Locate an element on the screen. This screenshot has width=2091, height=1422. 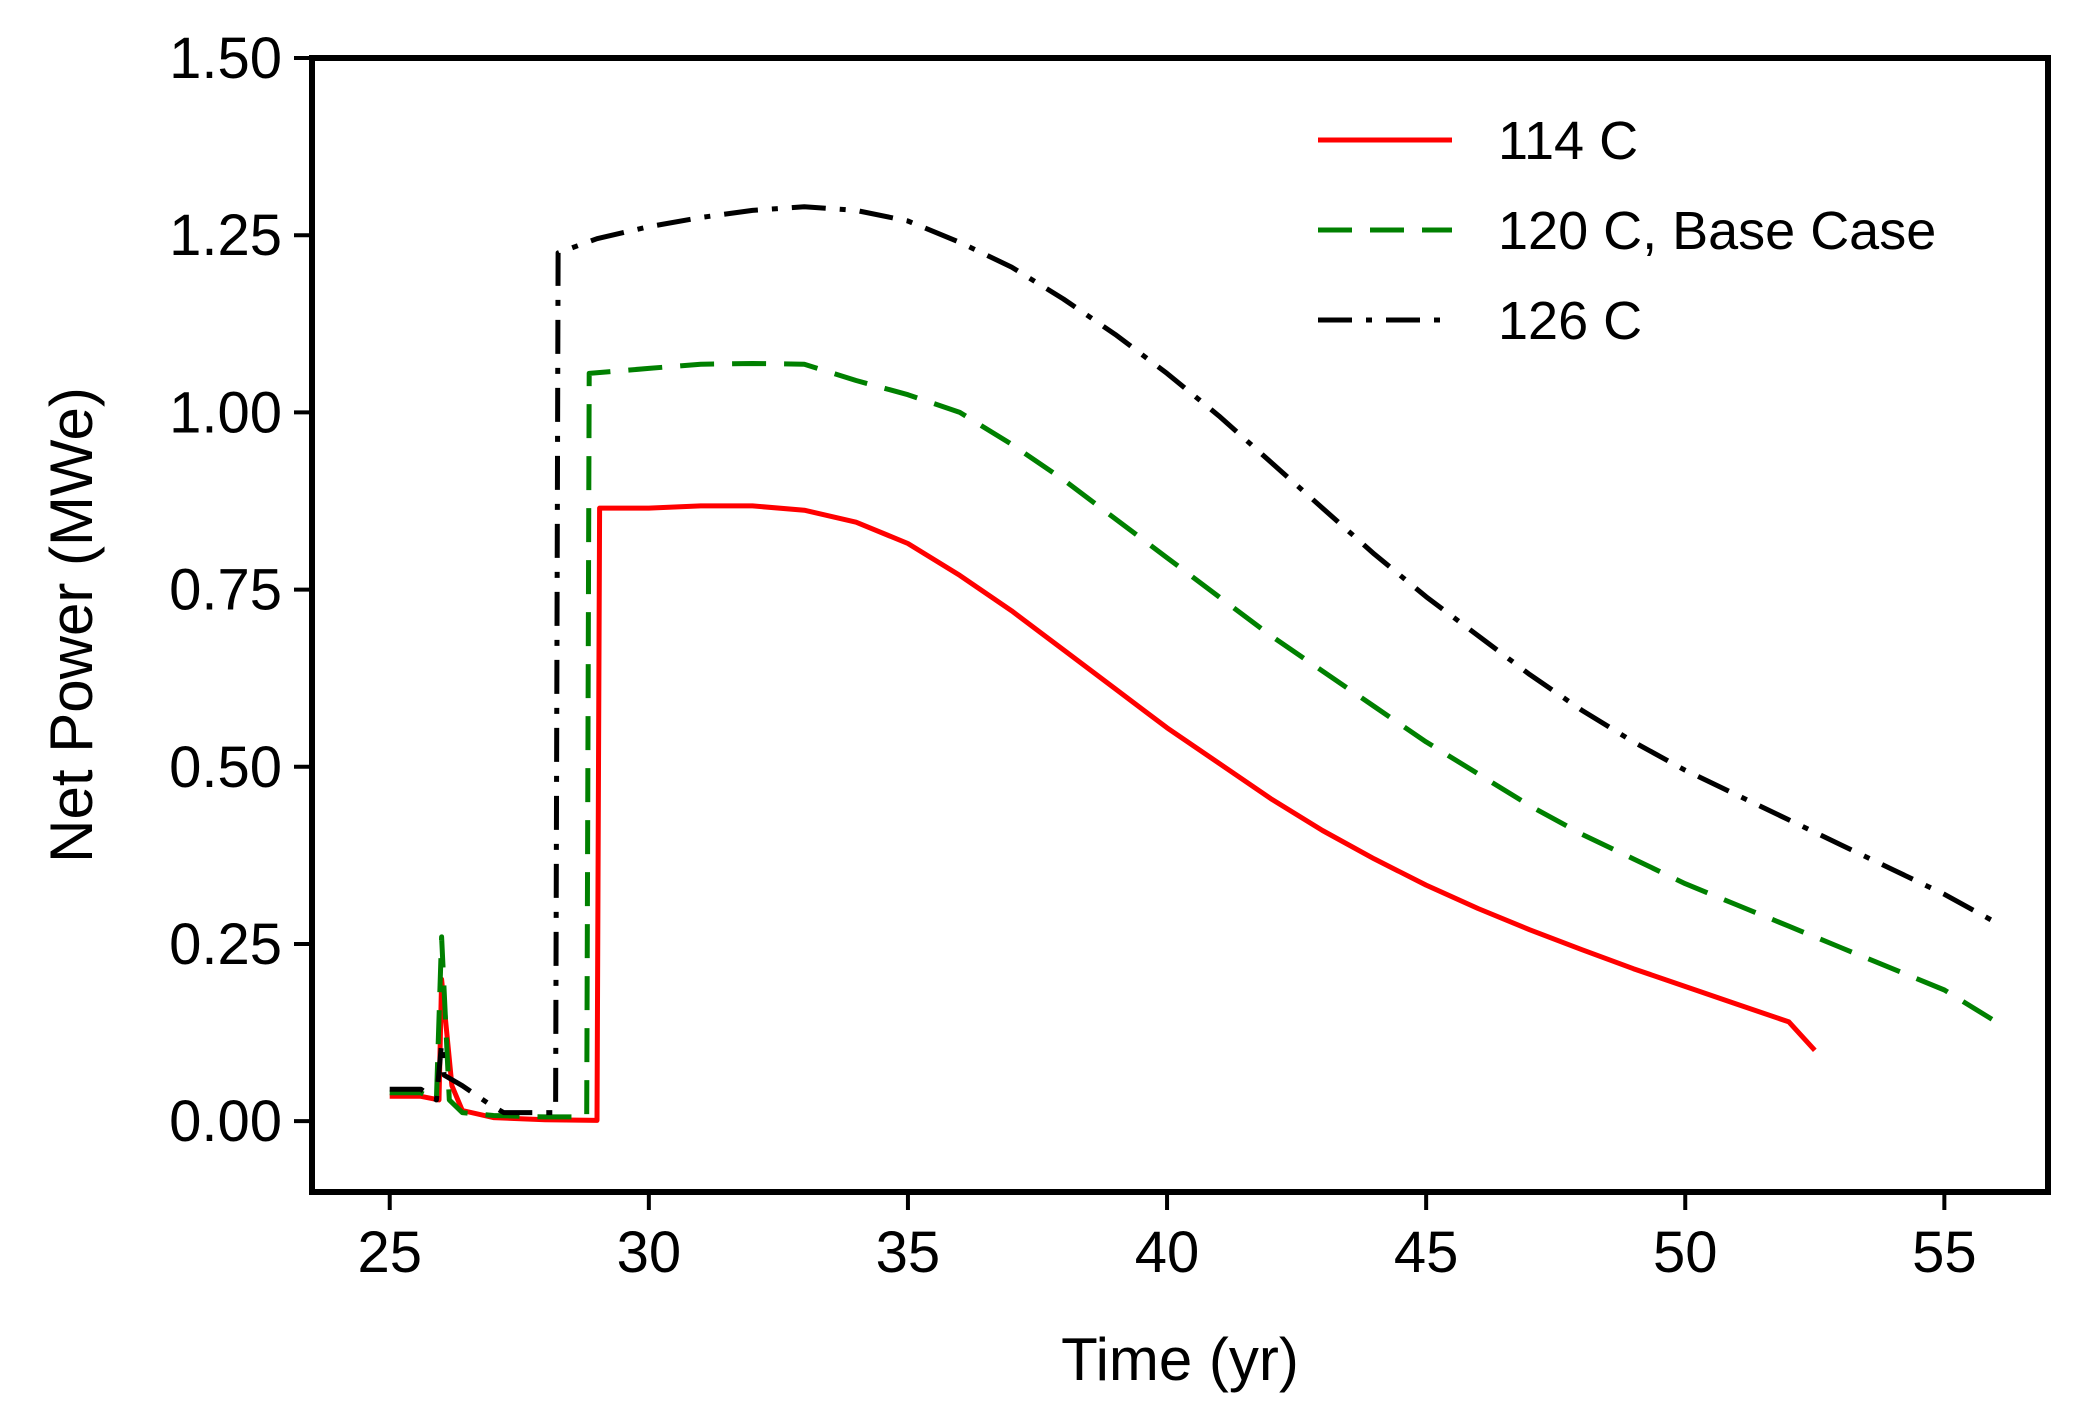
y-axis: 0.00 0.25 0.50 0.75 1.00 1.25 1.50 is located at coordinates (240, 590).